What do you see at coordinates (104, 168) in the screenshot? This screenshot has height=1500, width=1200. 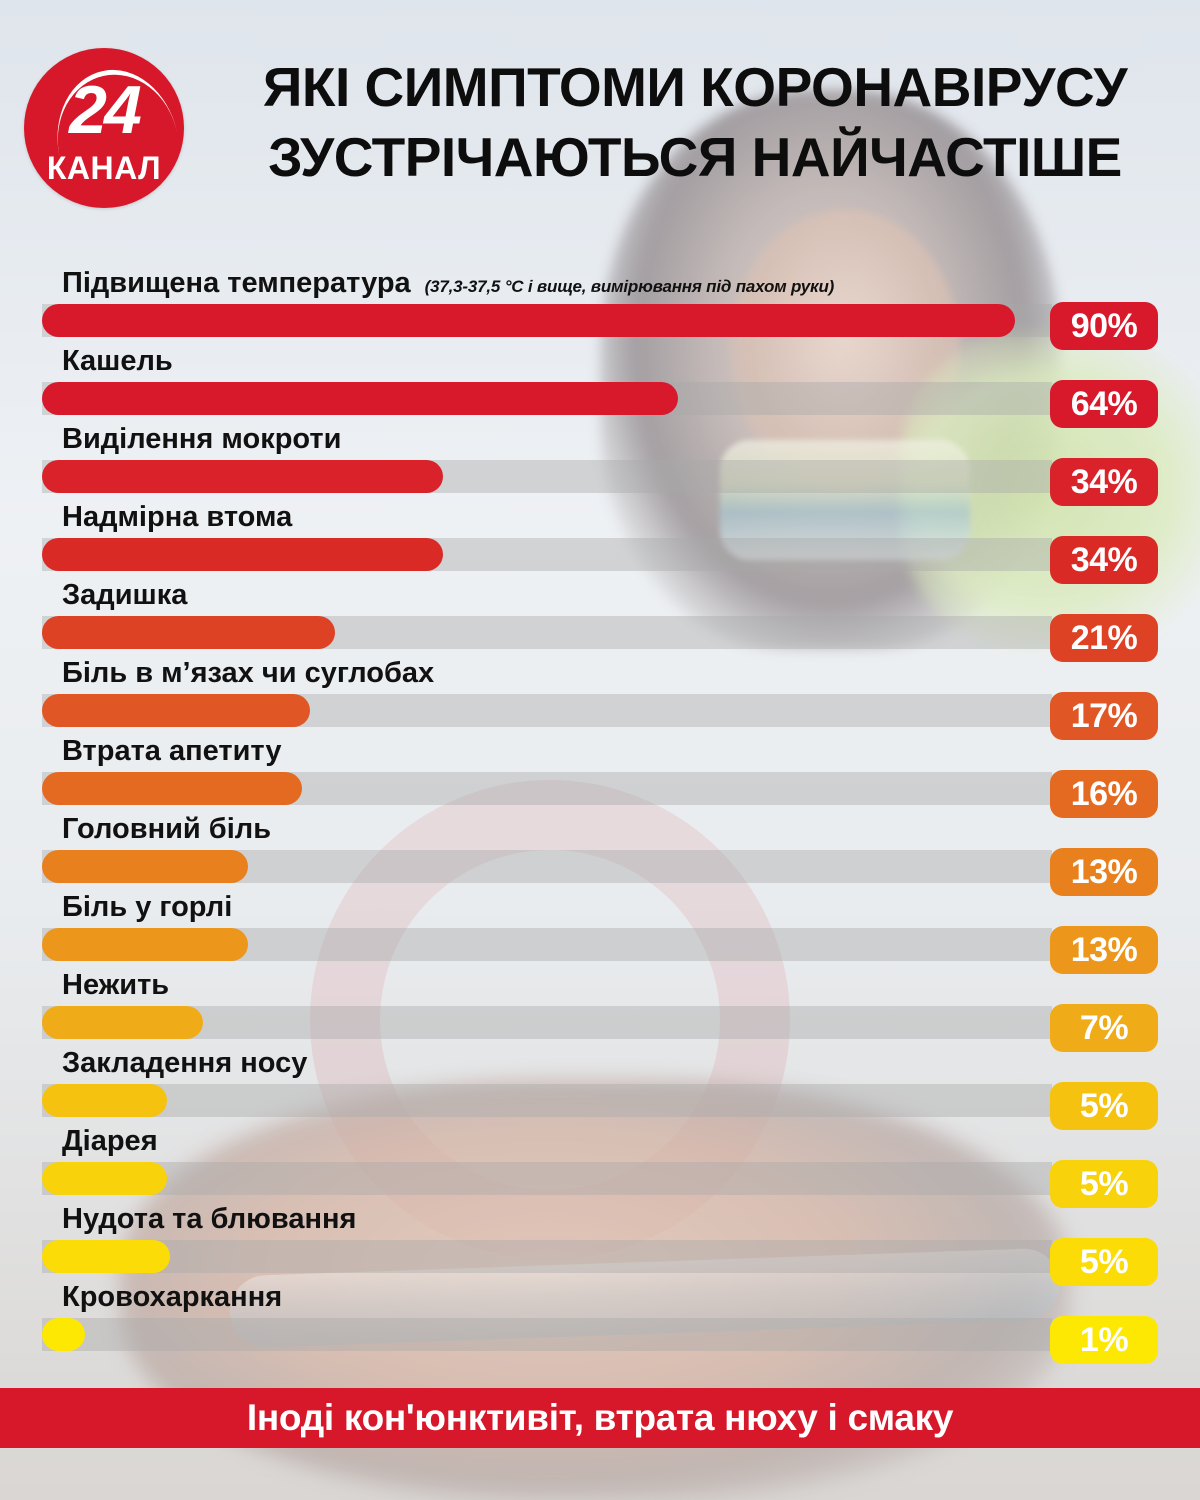 I see `logo-name: КАНАЛ` at bounding box center [104, 168].